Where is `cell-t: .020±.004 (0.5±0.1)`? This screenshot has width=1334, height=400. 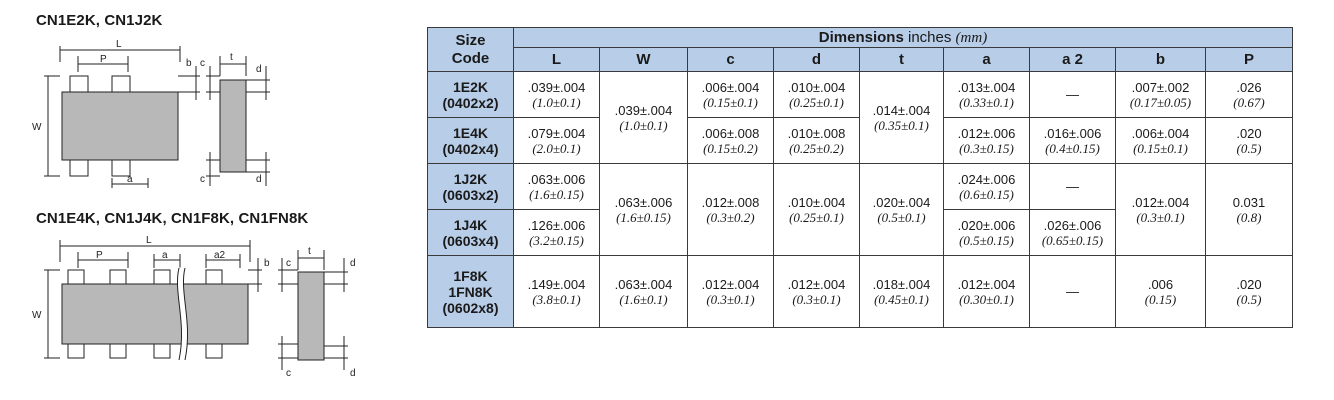
cell-t: .020±.004 (0.5±0.1) is located at coordinates (901, 209).